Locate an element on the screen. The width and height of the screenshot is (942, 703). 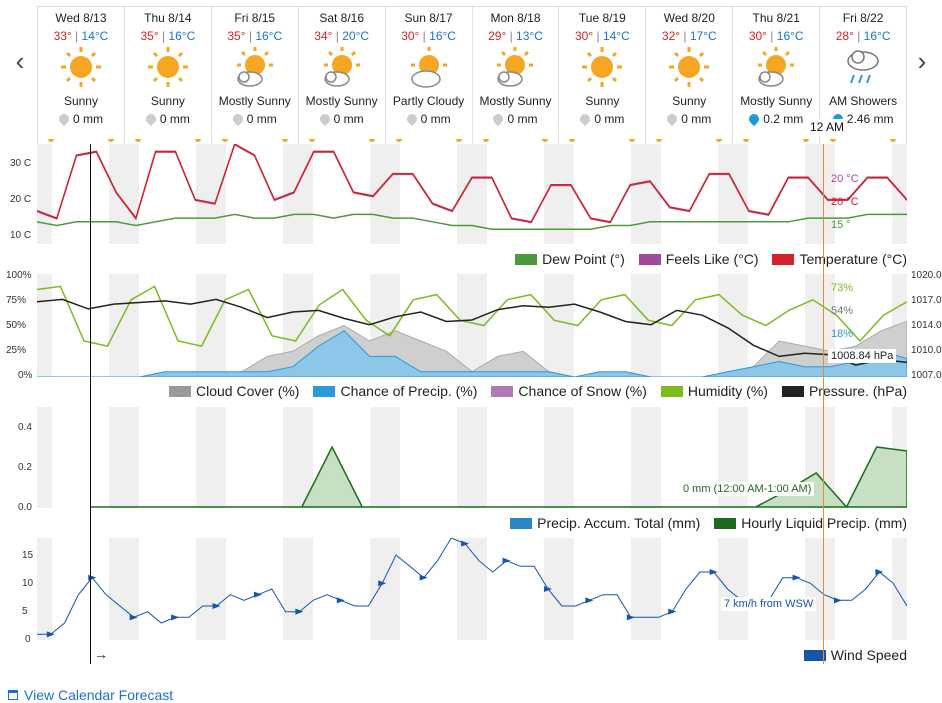
legend-item: Cloud Cover (%) is located at coordinates (234, 391).